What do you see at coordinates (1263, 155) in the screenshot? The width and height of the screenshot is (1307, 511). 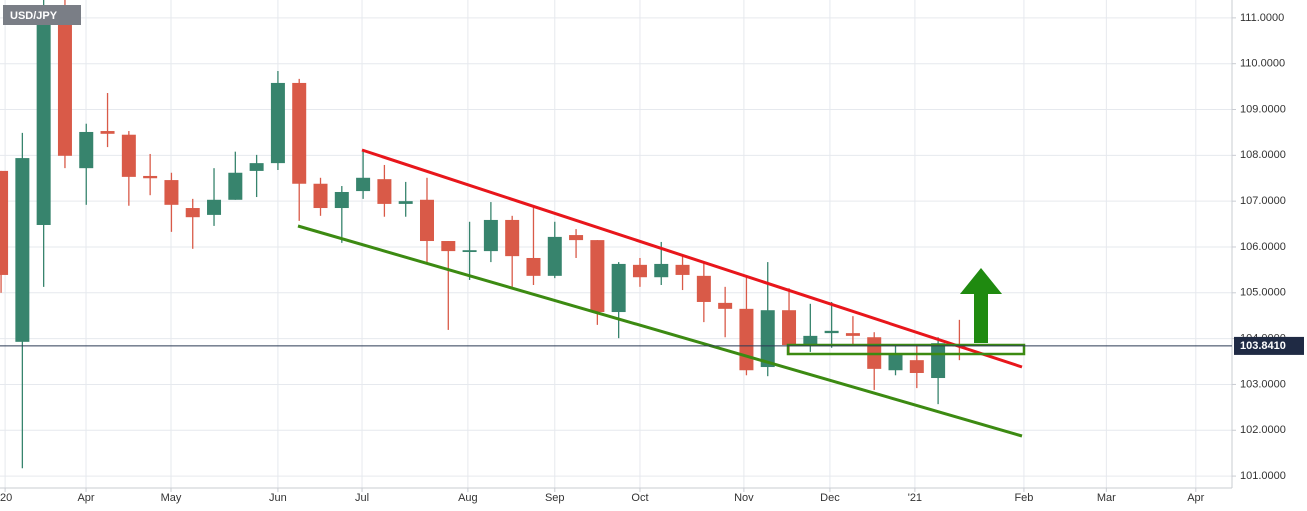 I see `y-tick-label: 108.0000` at bounding box center [1263, 155].